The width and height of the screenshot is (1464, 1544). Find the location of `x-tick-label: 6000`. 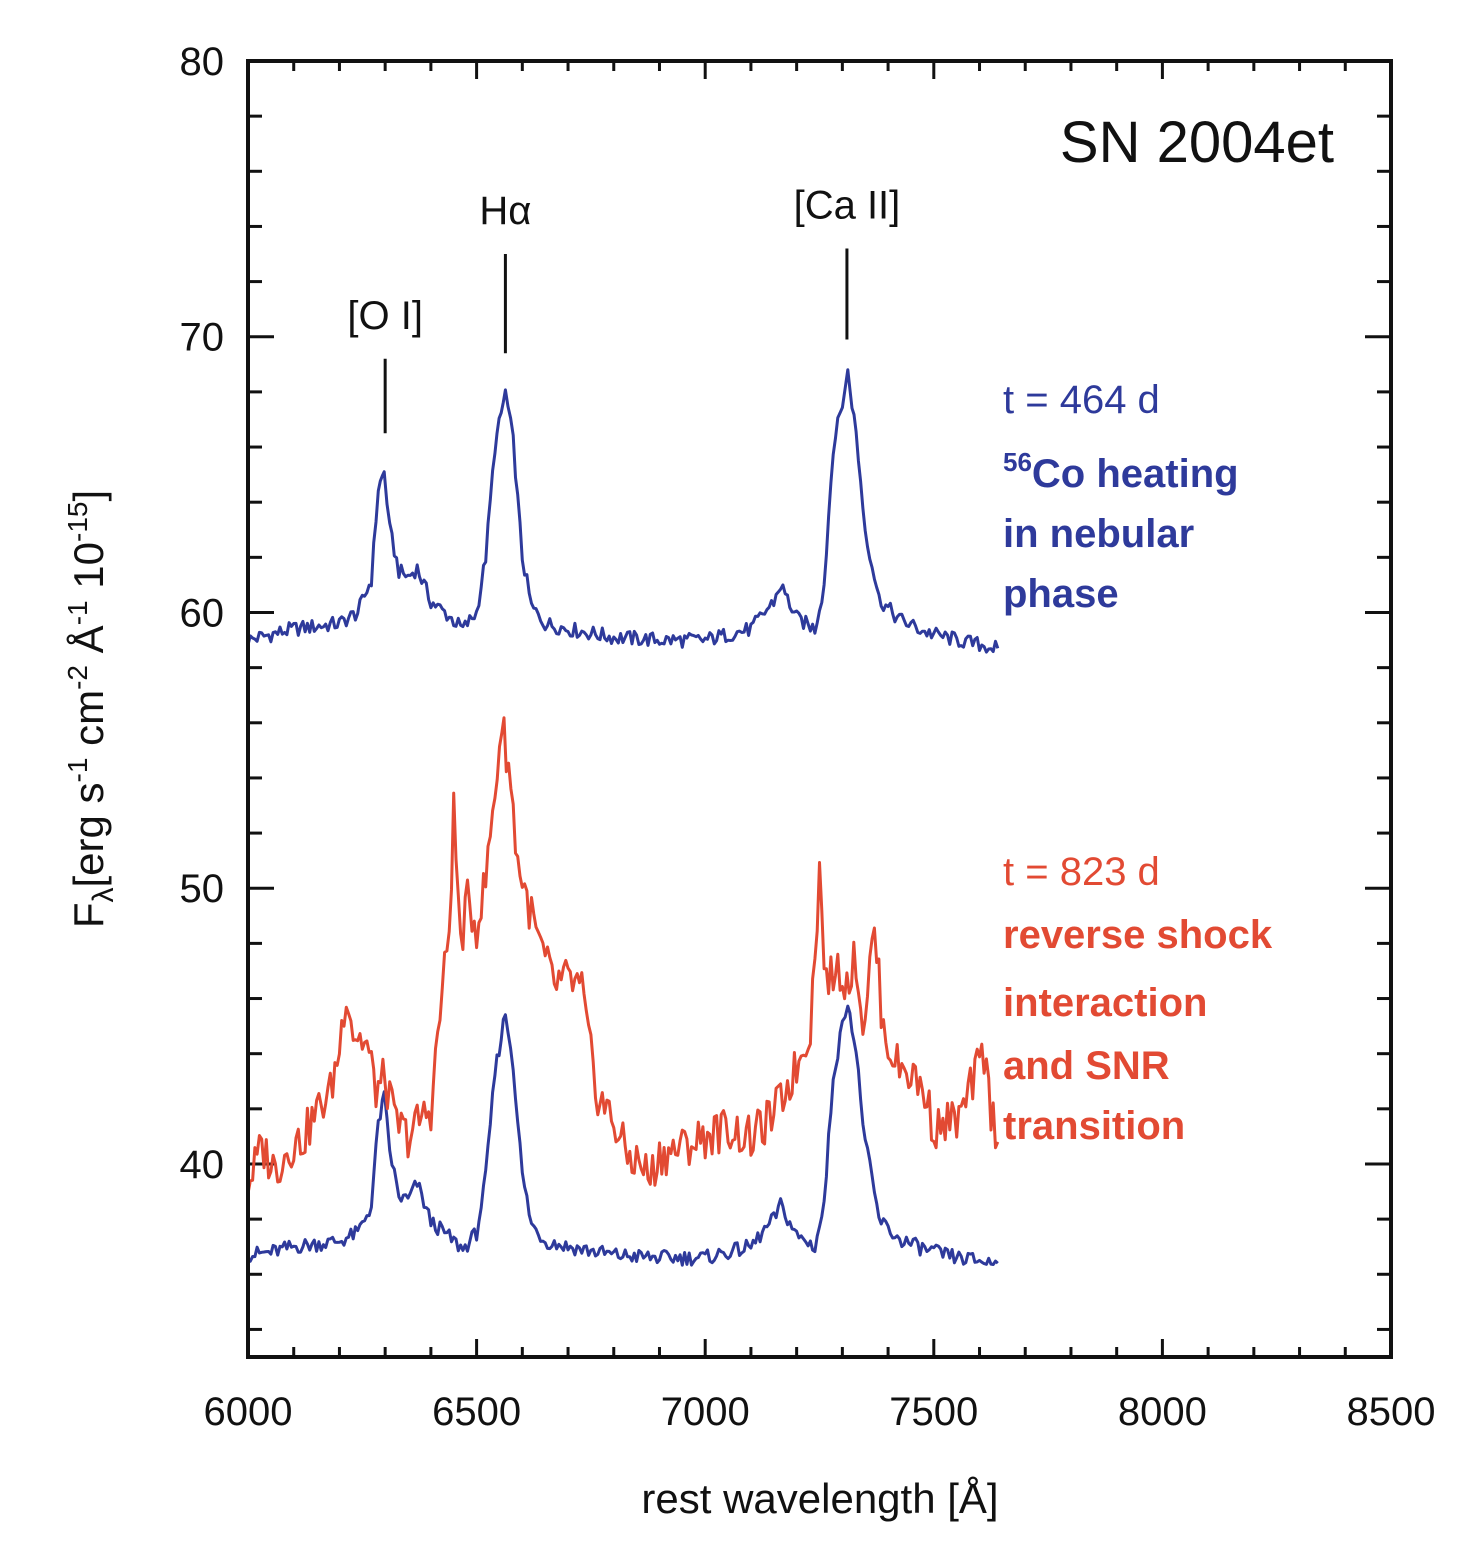

x-tick-label: 6000 is located at coordinates (248, 1412).